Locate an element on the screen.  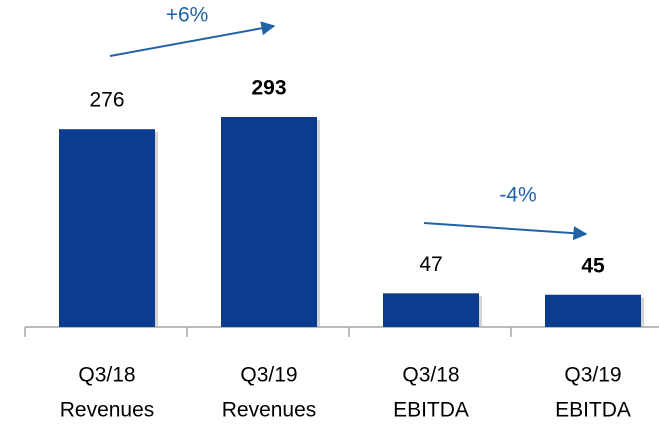
annotation: +6% is located at coordinates (187, 15).